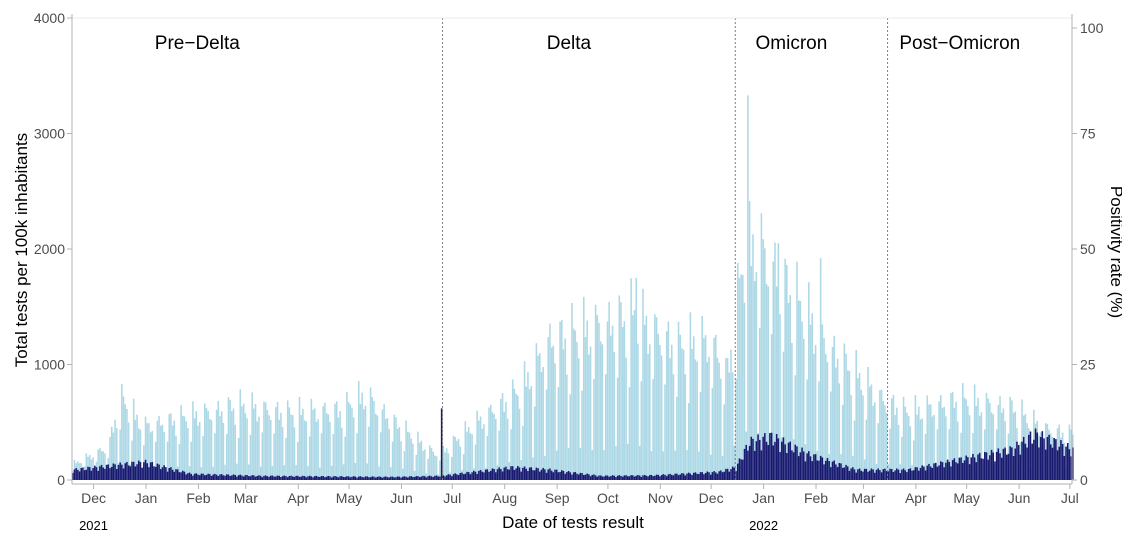 This screenshot has width=1122, height=533. What do you see at coordinates (1019, 498) in the screenshot?
I see `x-tick-label: Jun` at bounding box center [1019, 498].